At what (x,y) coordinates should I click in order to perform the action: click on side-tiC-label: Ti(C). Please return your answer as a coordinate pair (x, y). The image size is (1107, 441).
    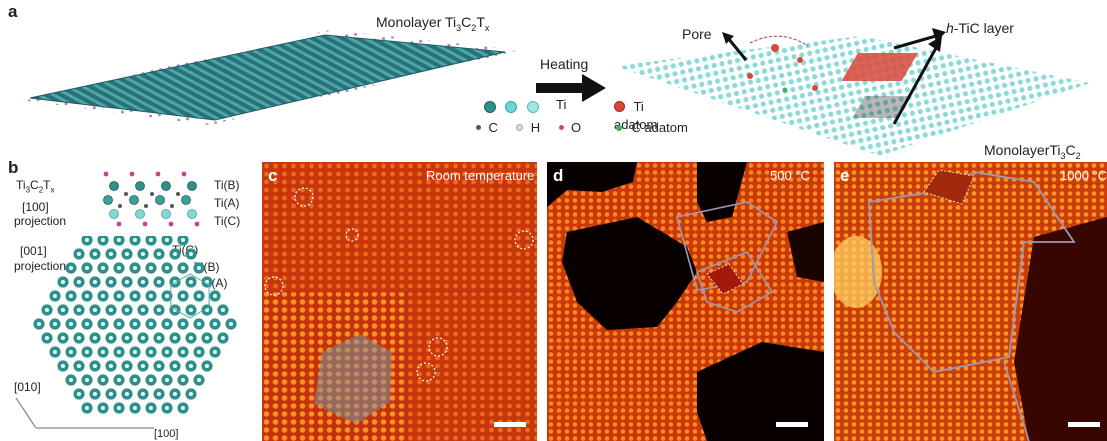
    Looking at the image, I should click on (227, 221).